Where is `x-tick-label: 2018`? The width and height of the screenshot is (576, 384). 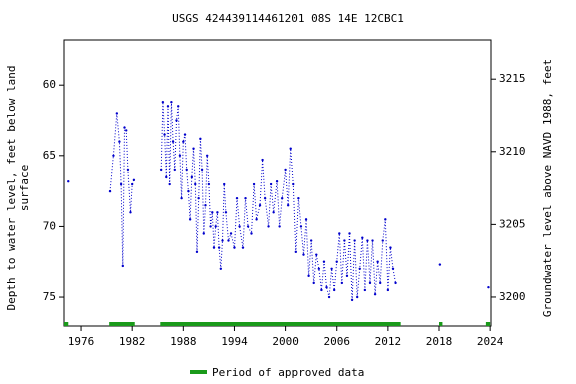 x-tick-label: 2018 is located at coordinates (439, 341).